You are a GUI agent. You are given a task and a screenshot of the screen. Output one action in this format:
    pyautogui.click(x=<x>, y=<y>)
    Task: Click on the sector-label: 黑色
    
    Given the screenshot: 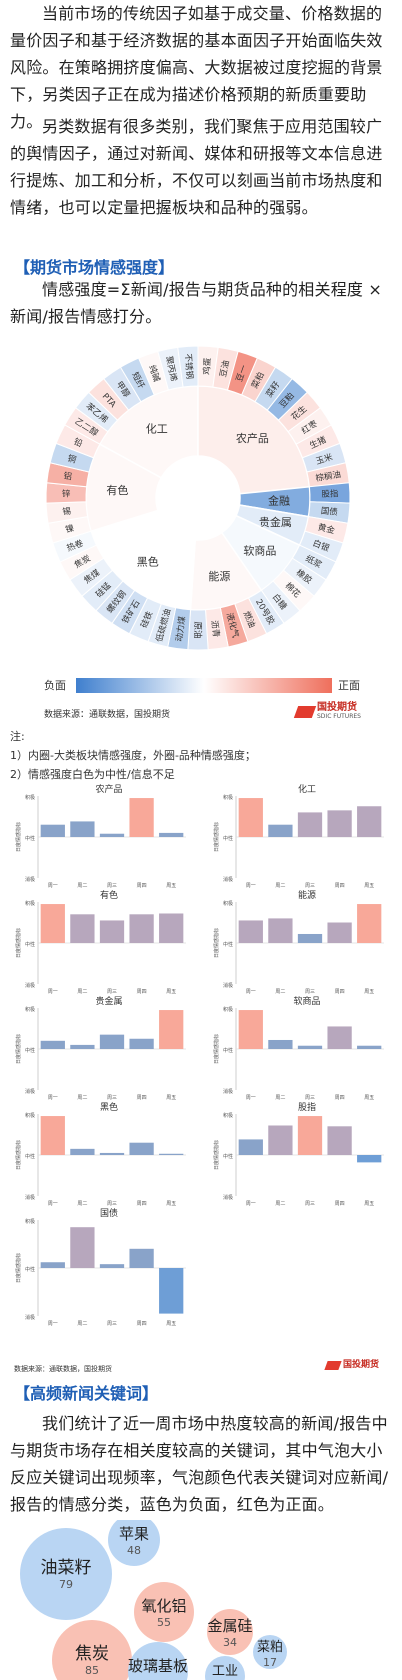 What is the action you would take?
    pyautogui.click(x=148, y=562)
    